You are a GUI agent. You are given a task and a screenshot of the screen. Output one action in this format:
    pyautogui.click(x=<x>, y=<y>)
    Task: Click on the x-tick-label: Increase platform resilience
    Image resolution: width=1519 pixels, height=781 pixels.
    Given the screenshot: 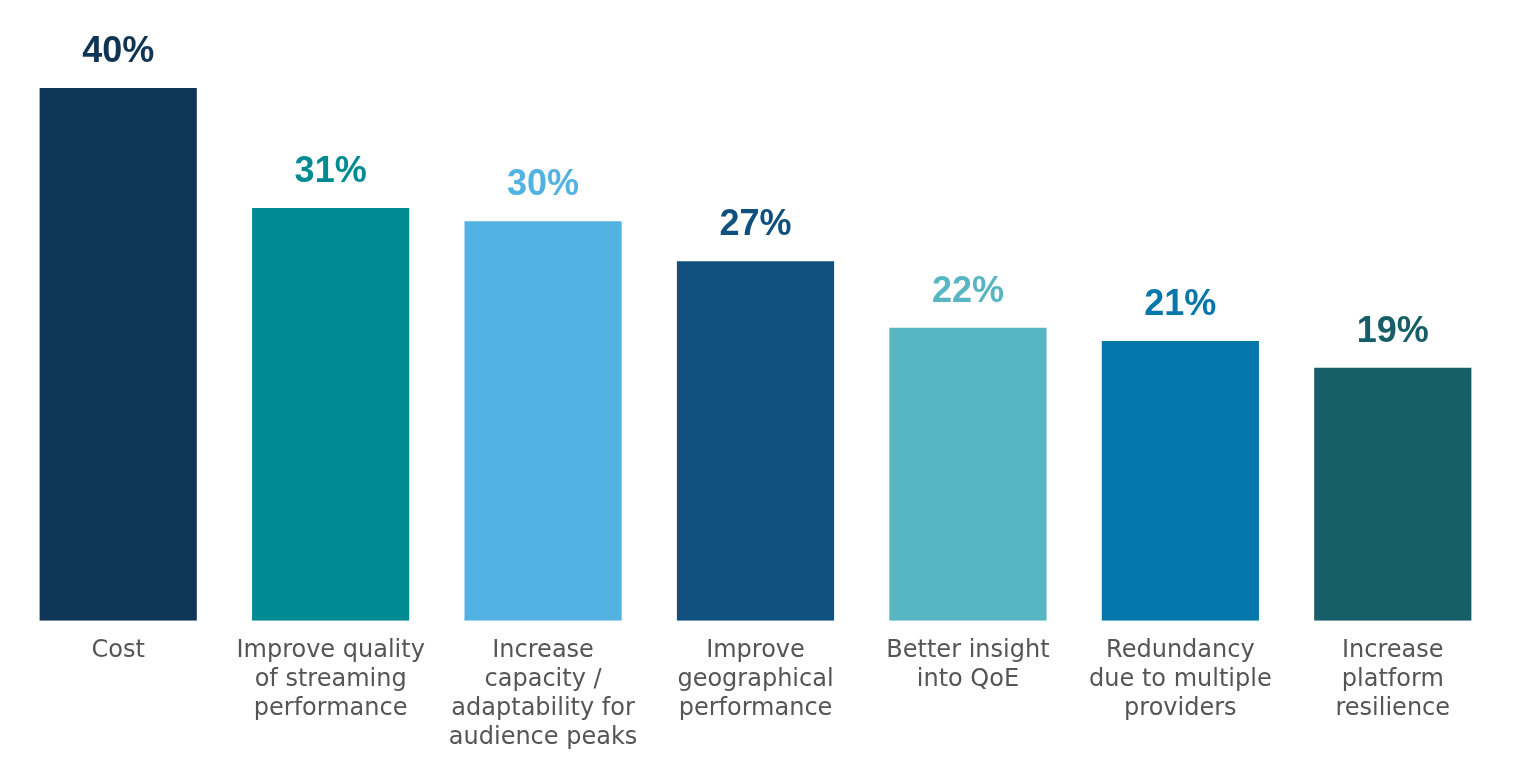 What is the action you would take?
    pyautogui.click(x=1393, y=678)
    